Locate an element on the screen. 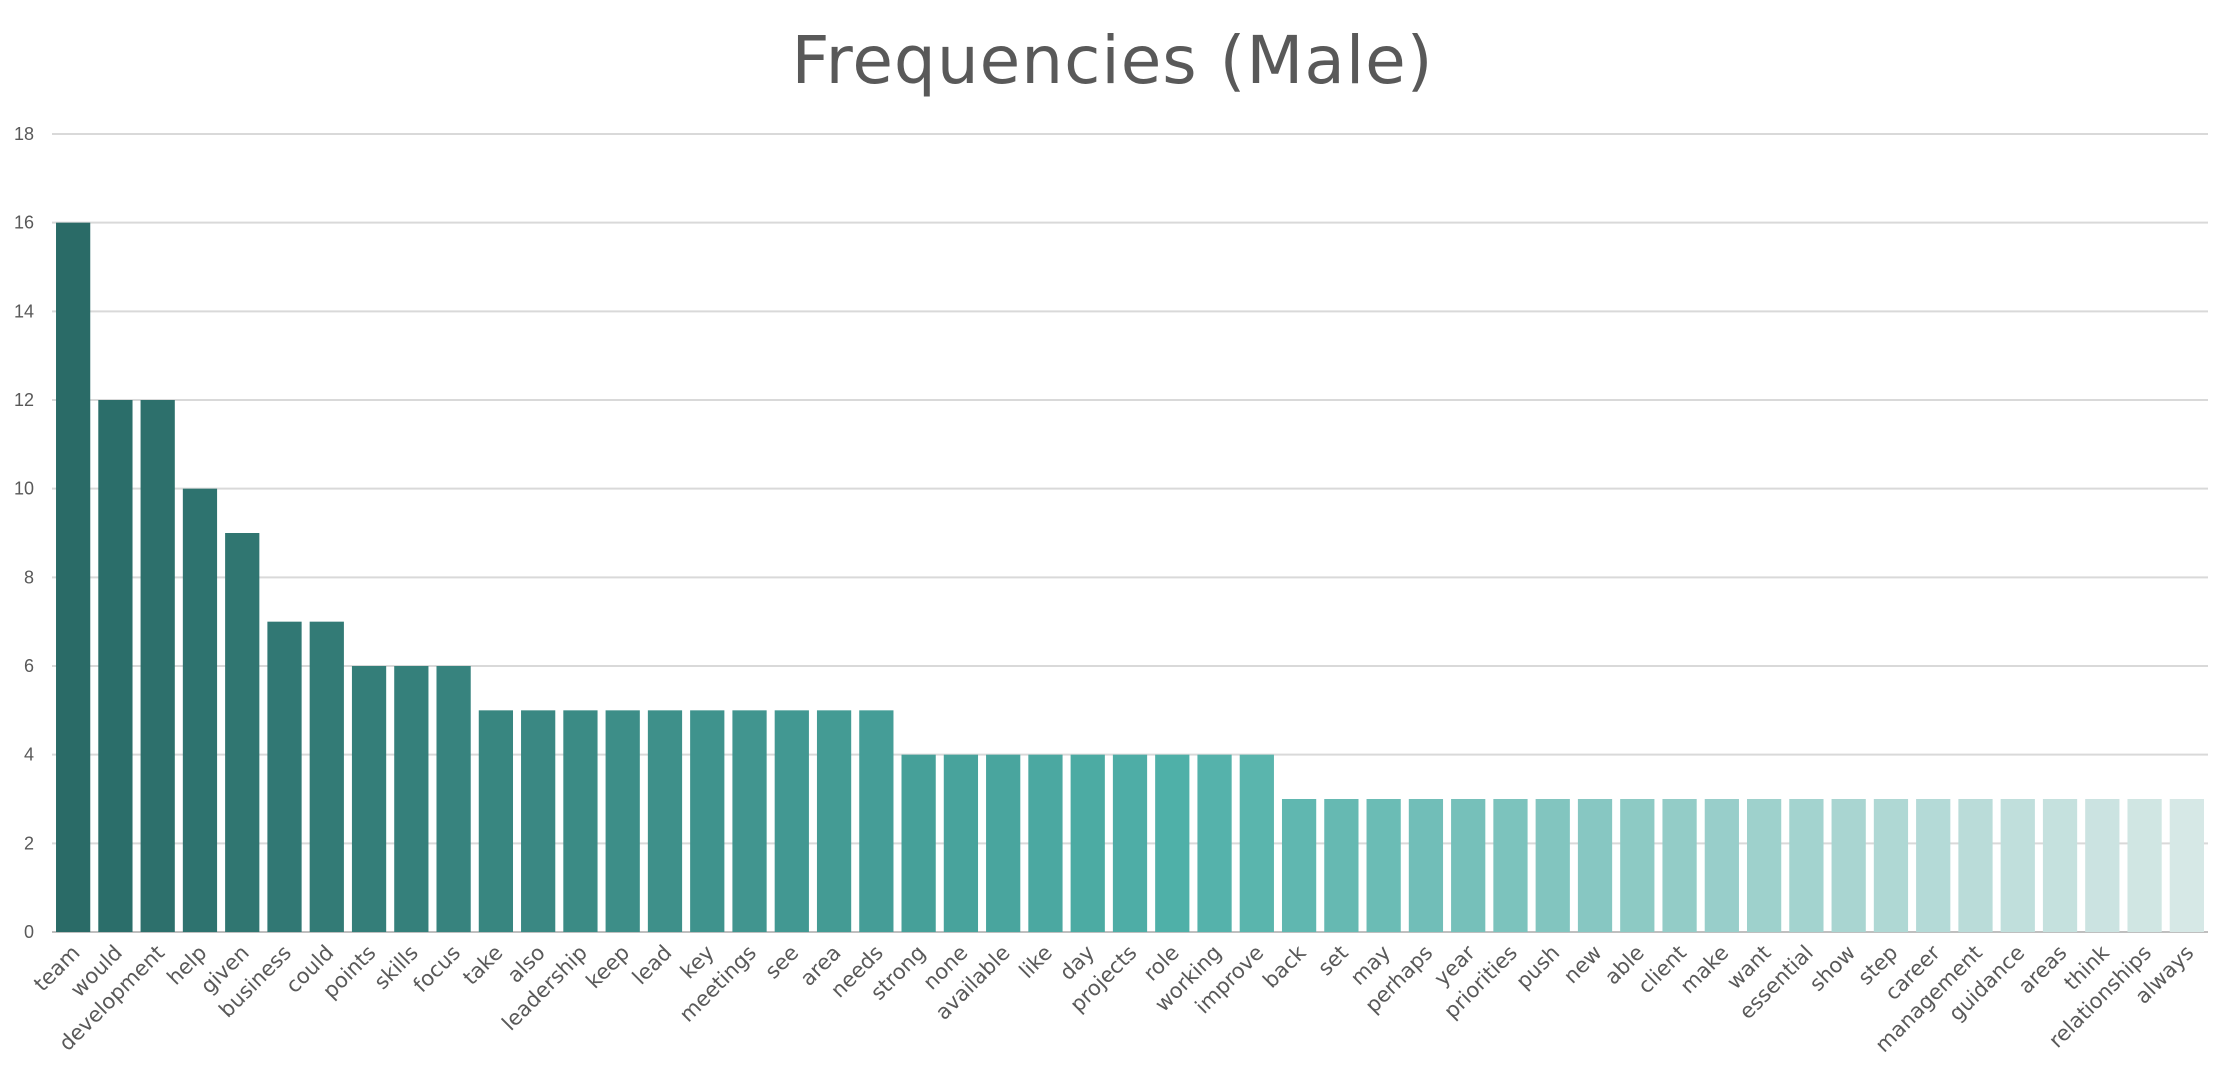 Image resolution: width=2225 pixels, height=1072 pixels. x-tick-label: lead is located at coordinates (652, 965).